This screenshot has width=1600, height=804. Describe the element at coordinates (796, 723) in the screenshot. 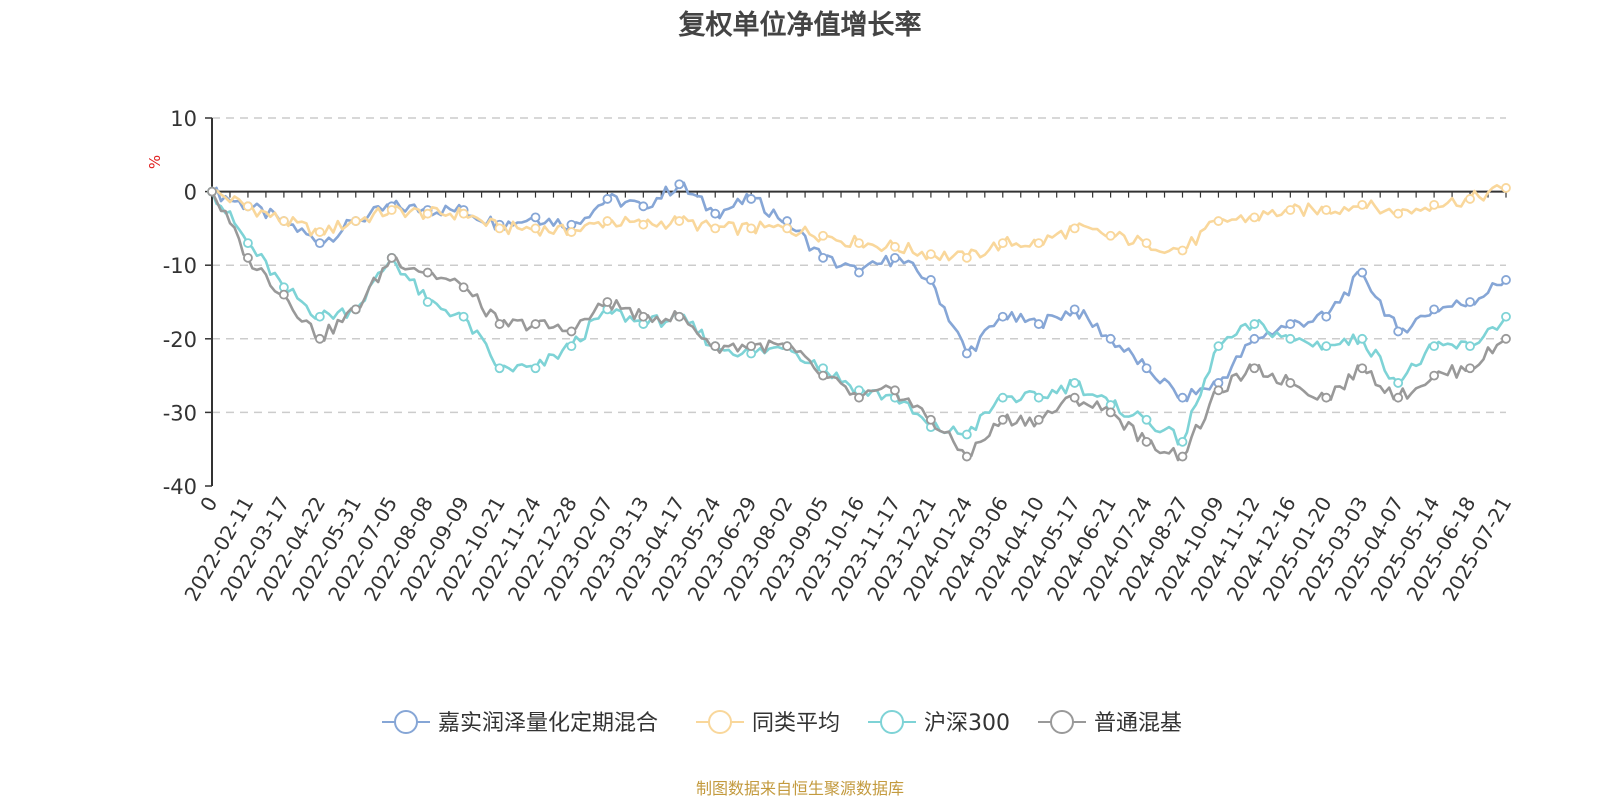

I see `legend-label: 同类平均` at that location.